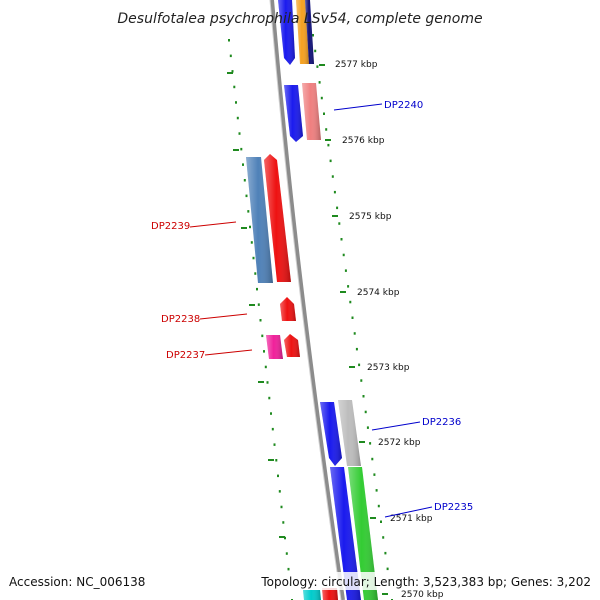  I want to click on right-guide-dots, so click(352, 317).